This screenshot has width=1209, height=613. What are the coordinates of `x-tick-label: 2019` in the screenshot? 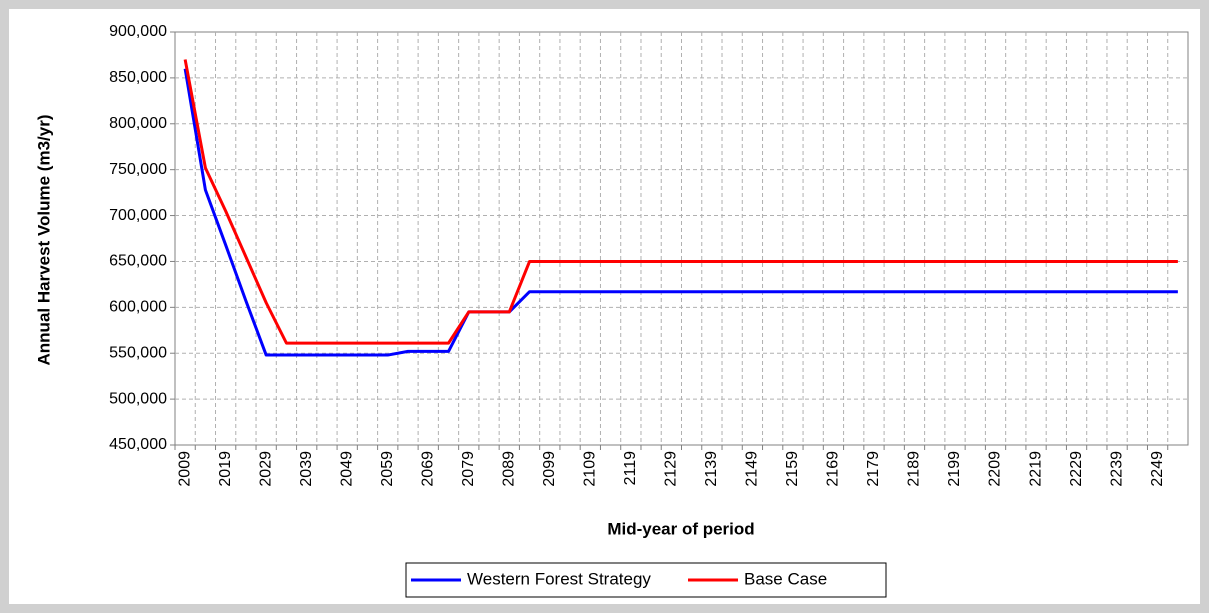 It's located at (225, 469).